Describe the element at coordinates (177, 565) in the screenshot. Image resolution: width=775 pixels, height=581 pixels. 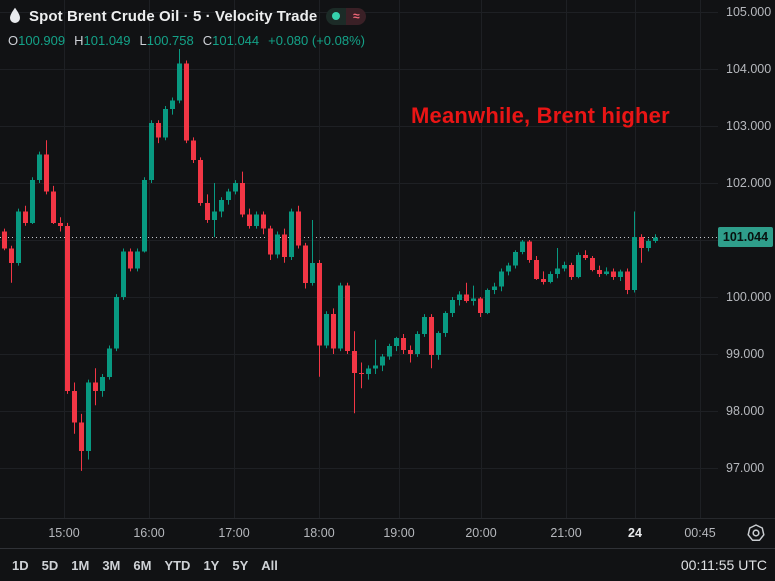
I see `range-button-ytd: YTD` at that location.